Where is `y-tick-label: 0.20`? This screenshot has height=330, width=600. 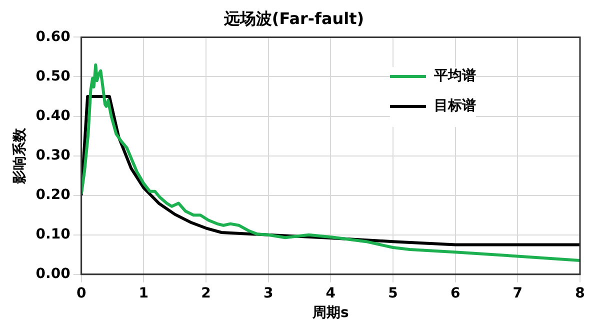
y-tick-label: 0.20 is located at coordinates (53, 194).